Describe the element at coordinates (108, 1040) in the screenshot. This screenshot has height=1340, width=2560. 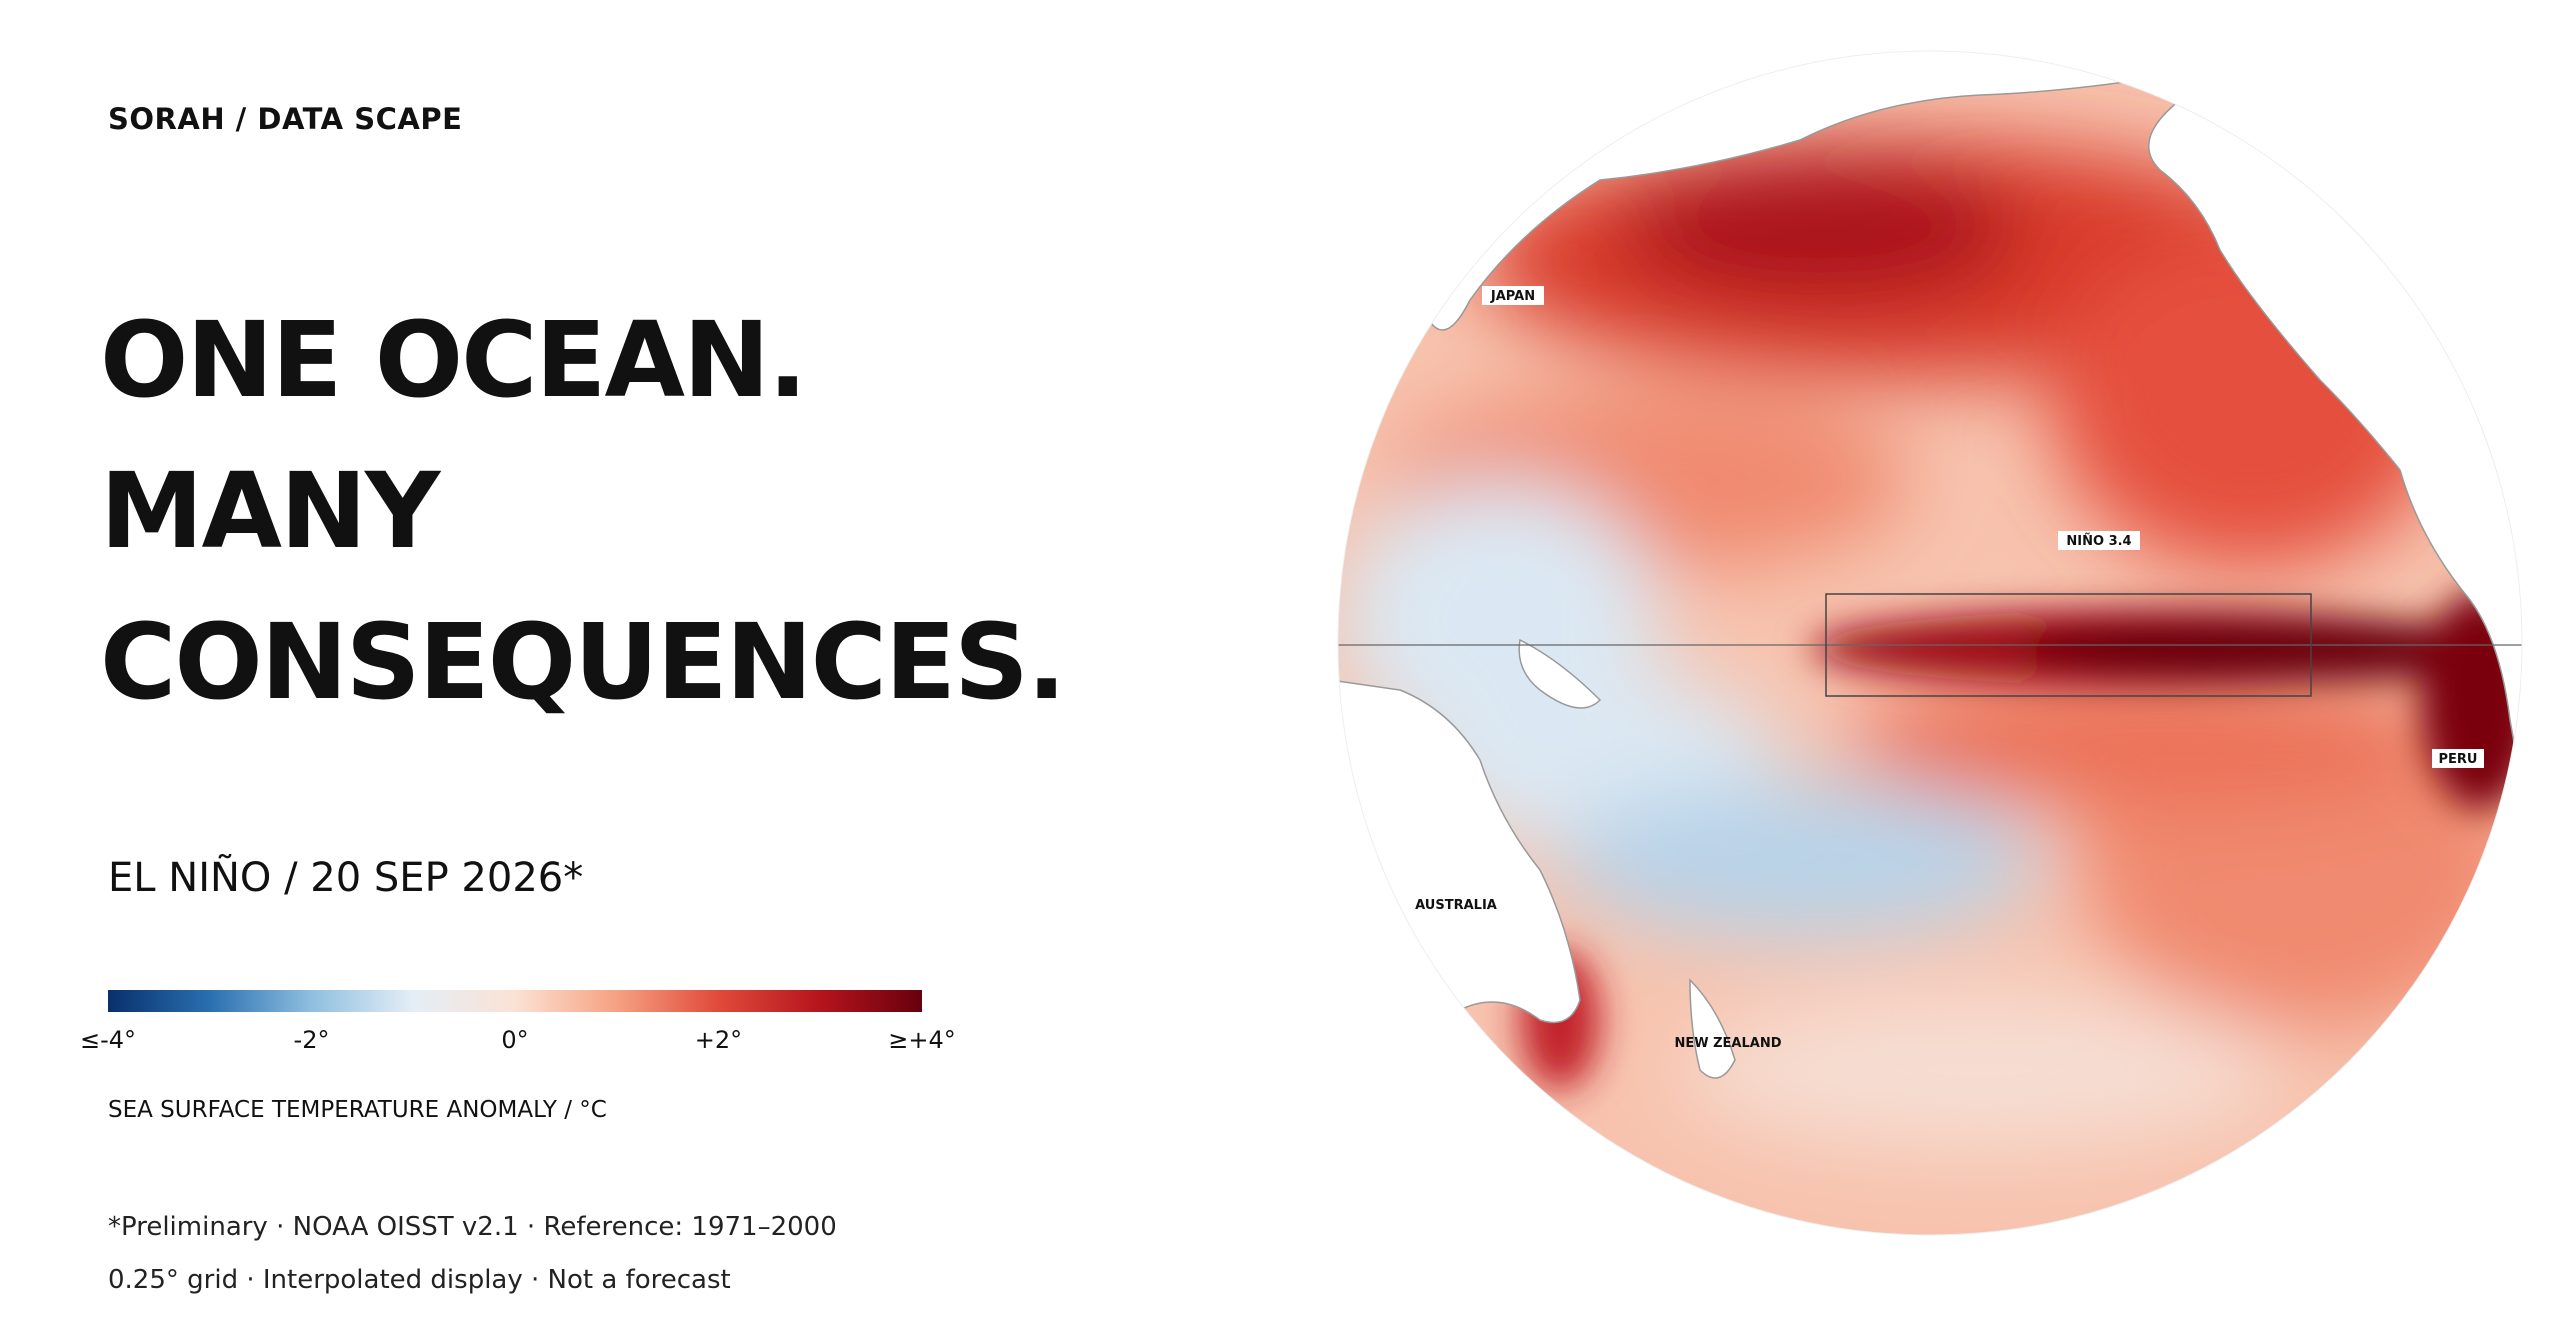
I see `colorbar-tick-label: ≤-4°` at that location.